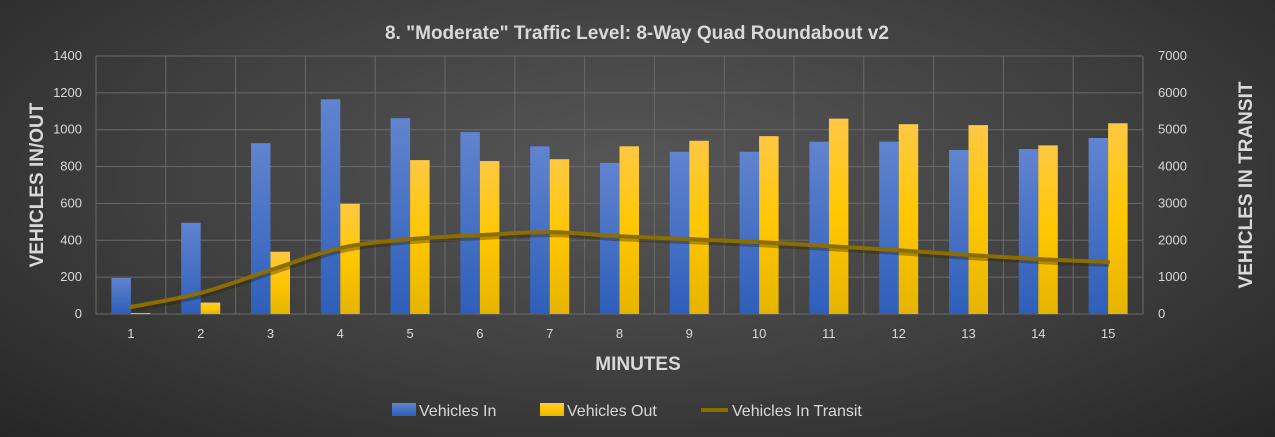  What do you see at coordinates (71, 239) in the screenshot?
I see `y-tick-label: 400` at bounding box center [71, 239].